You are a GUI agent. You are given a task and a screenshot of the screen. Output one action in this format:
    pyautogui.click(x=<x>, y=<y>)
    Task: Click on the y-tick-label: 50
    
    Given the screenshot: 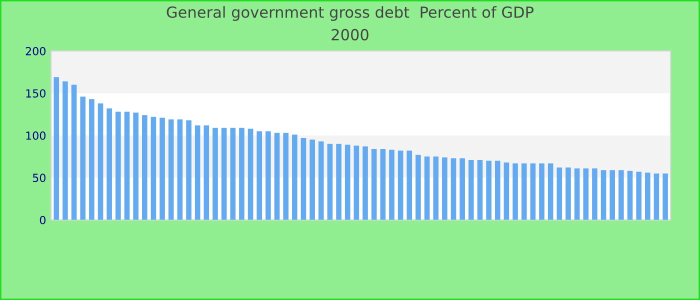 What is the action you would take?
    pyautogui.click(x=39, y=178)
    